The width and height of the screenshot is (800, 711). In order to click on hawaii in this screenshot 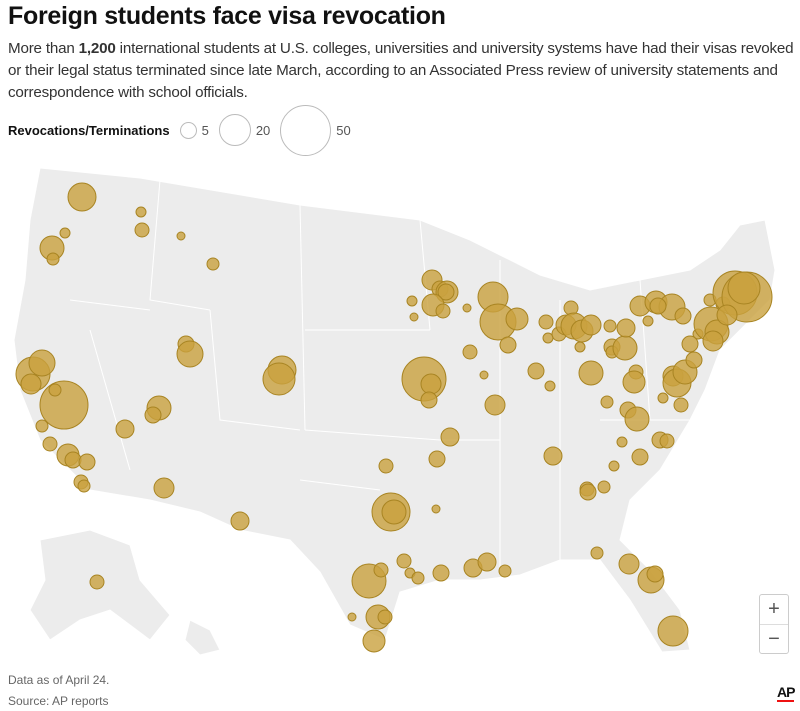, I will do `click(202, 637)`.